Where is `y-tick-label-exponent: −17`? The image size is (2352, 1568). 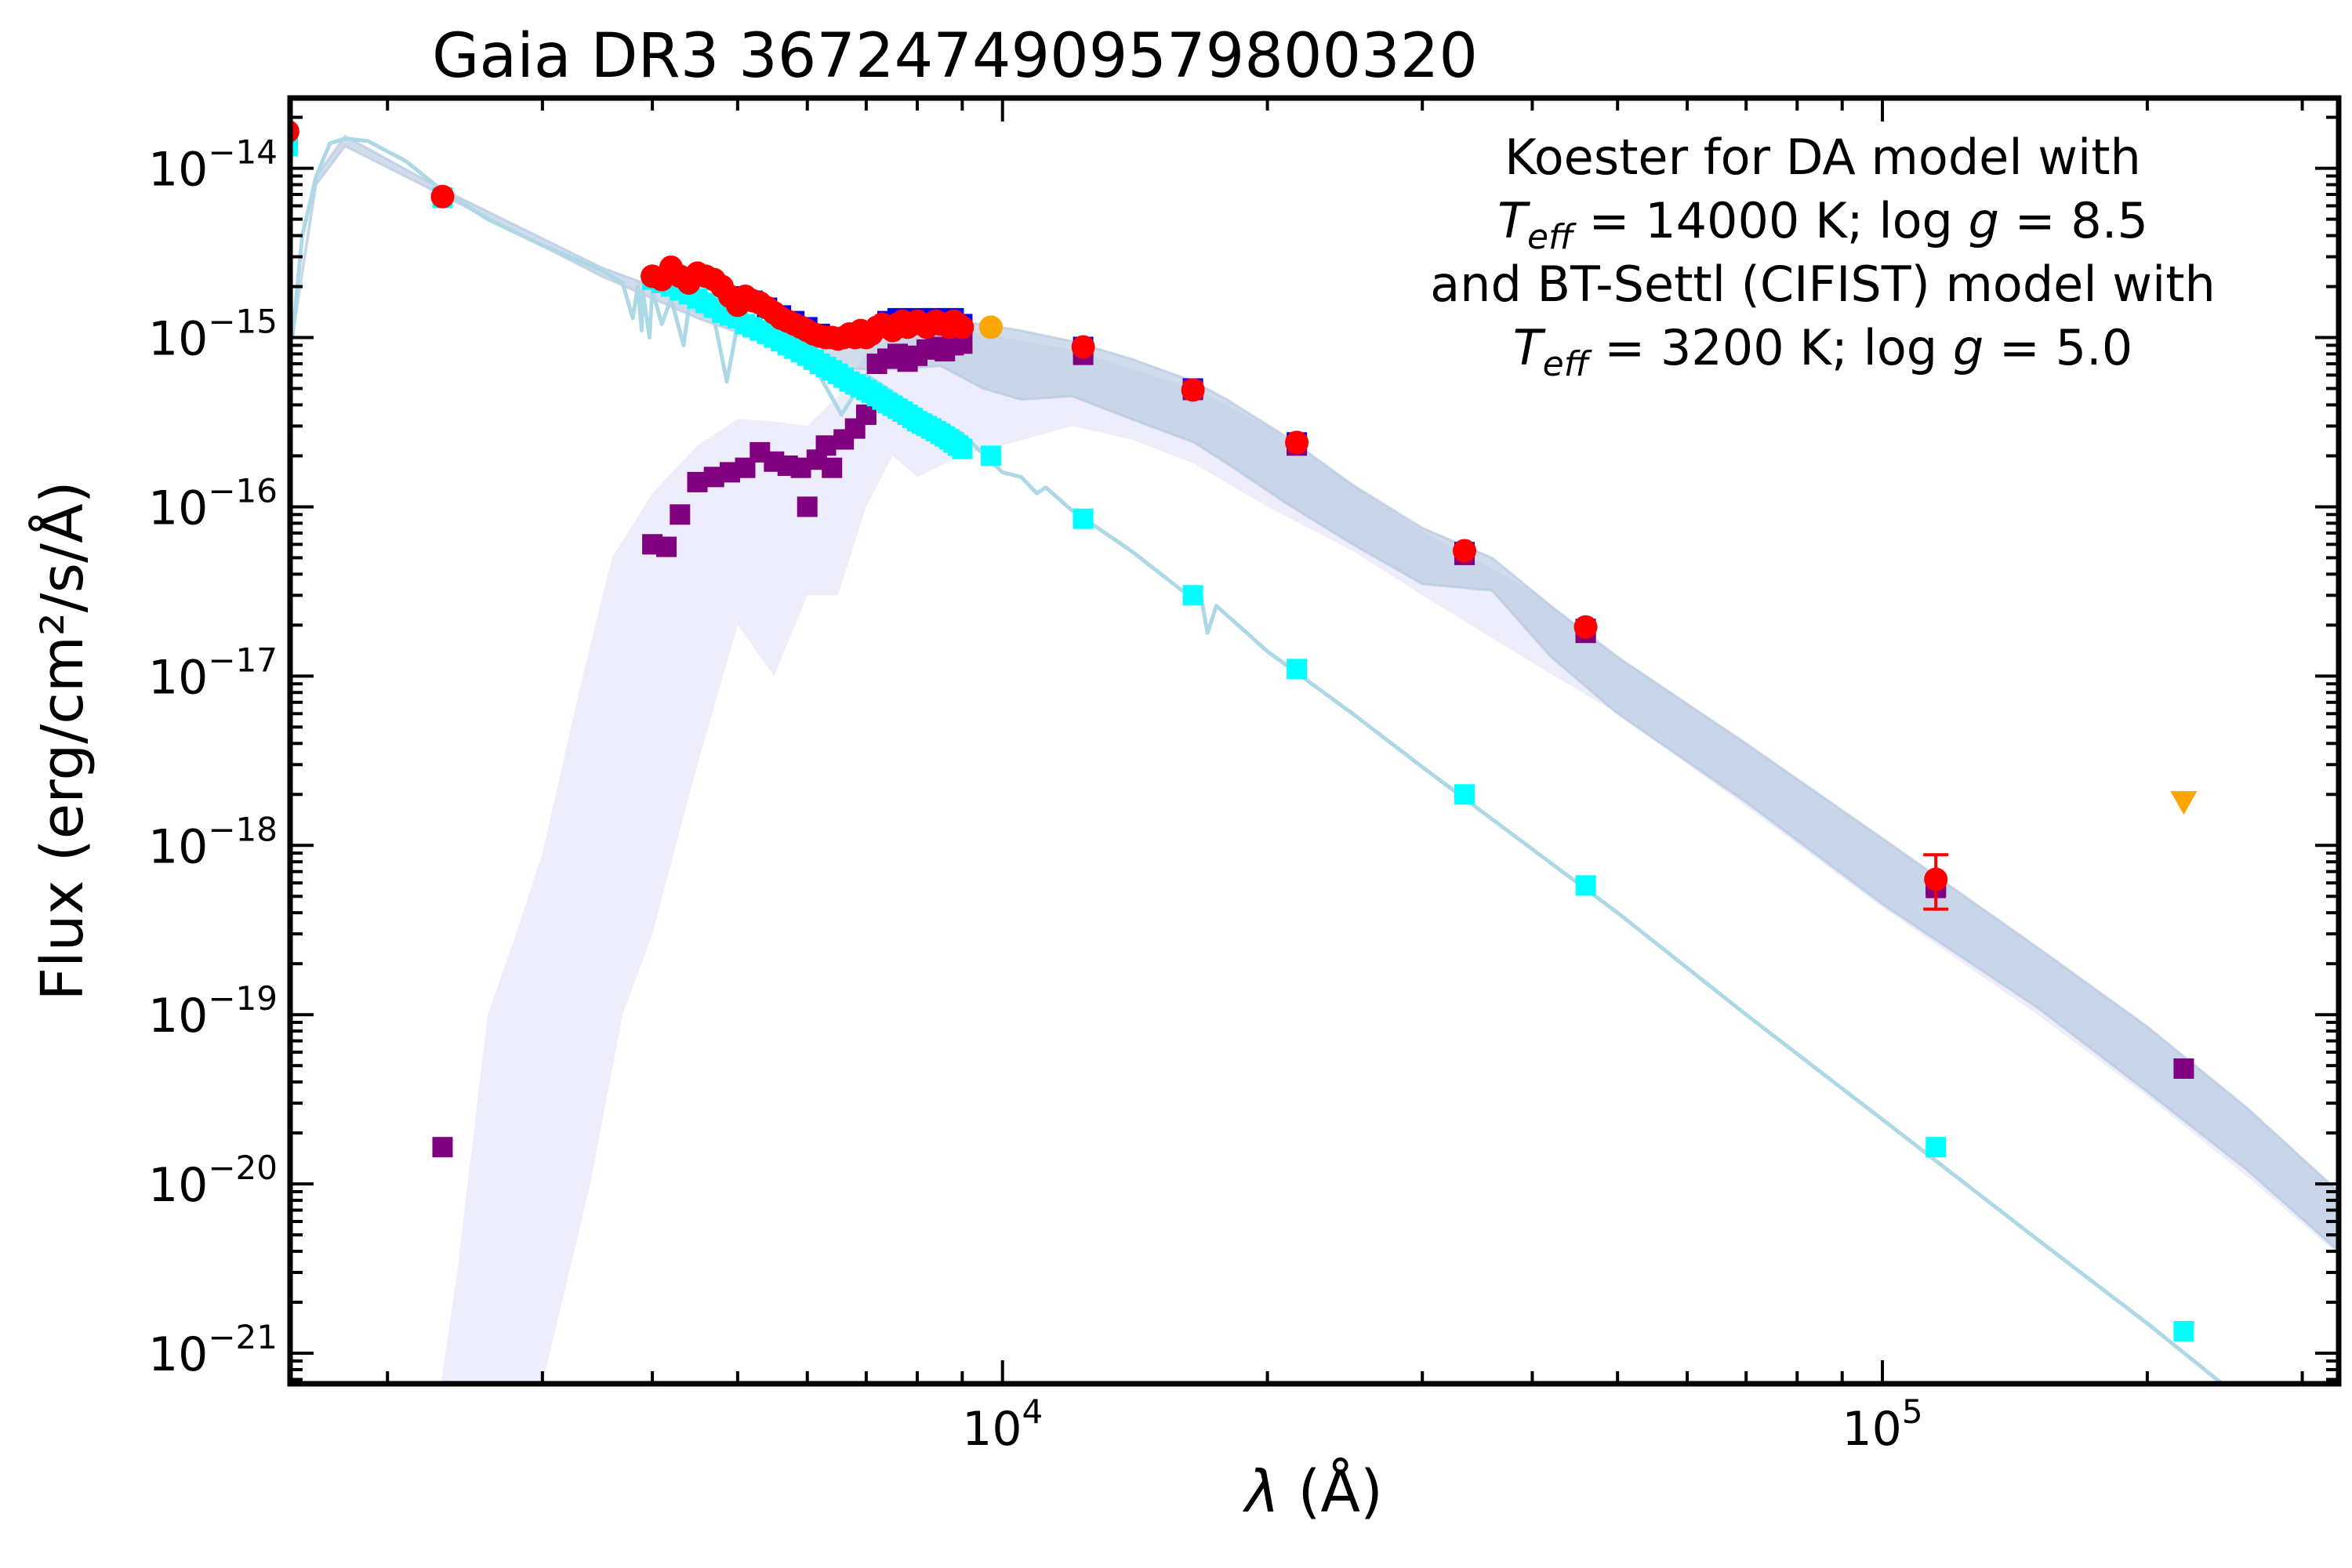 y-tick-label-exponent: −17 is located at coordinates (243, 660).